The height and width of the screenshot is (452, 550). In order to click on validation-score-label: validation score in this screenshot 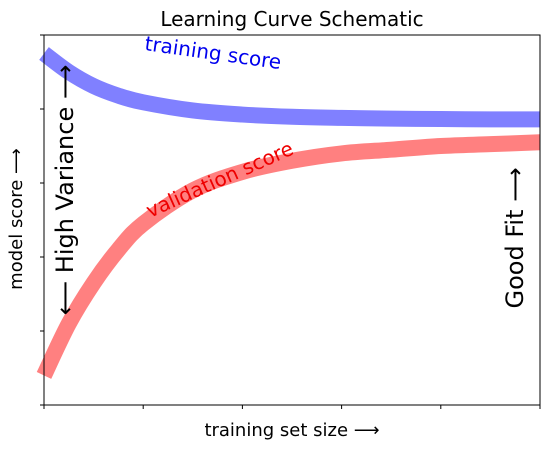, I will do `click(219, 179)`.